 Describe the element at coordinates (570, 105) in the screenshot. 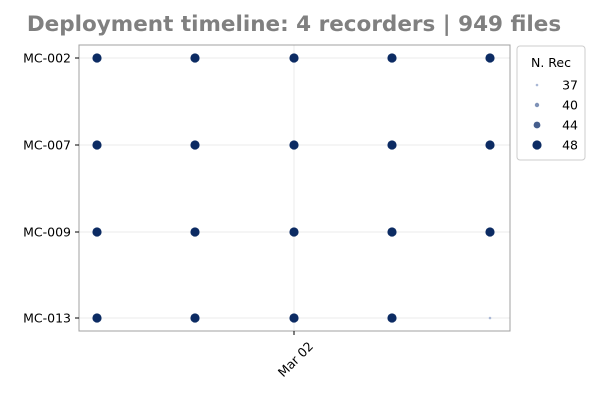

I see `legend-label: 40` at that location.